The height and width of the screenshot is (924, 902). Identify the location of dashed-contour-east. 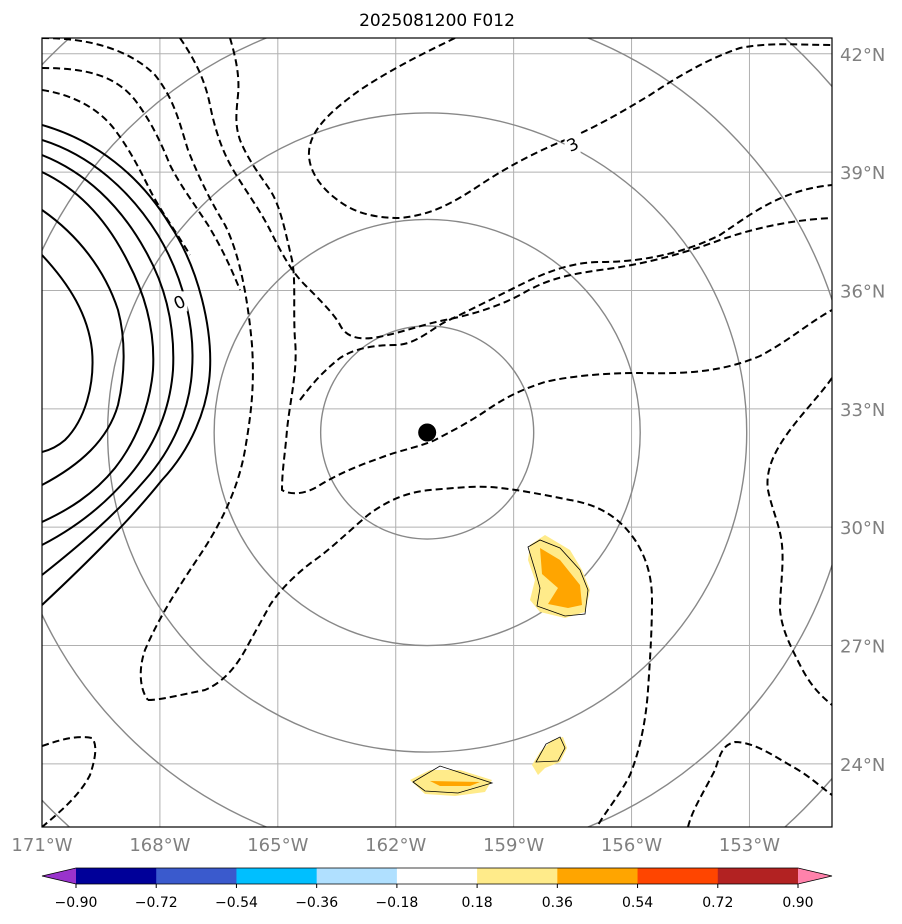
(799, 541).